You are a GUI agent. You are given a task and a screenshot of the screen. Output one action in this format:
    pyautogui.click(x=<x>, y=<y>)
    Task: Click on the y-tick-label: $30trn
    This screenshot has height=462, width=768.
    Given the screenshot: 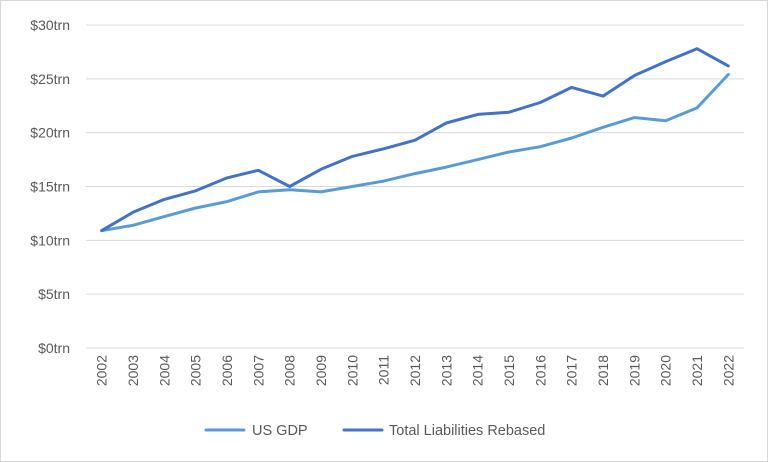 What is the action you would take?
    pyautogui.click(x=50, y=25)
    